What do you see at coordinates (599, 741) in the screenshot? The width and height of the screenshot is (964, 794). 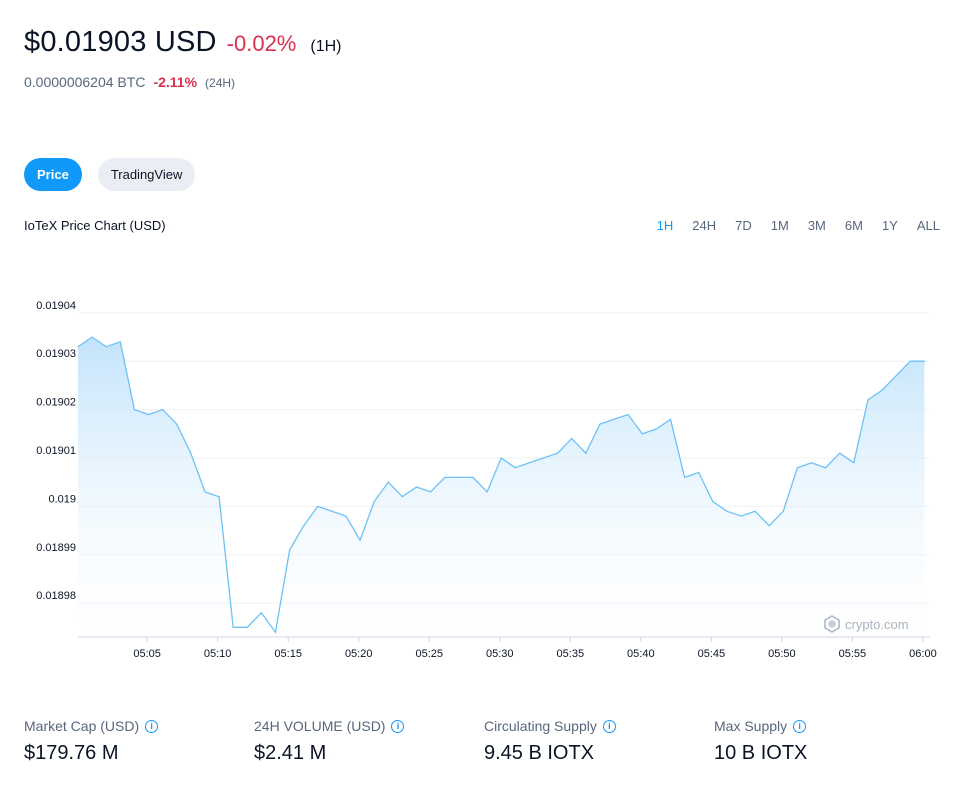 I see `stat-circulating-supply: Circulating Supply i 9.45 B IOTX` at bounding box center [599, 741].